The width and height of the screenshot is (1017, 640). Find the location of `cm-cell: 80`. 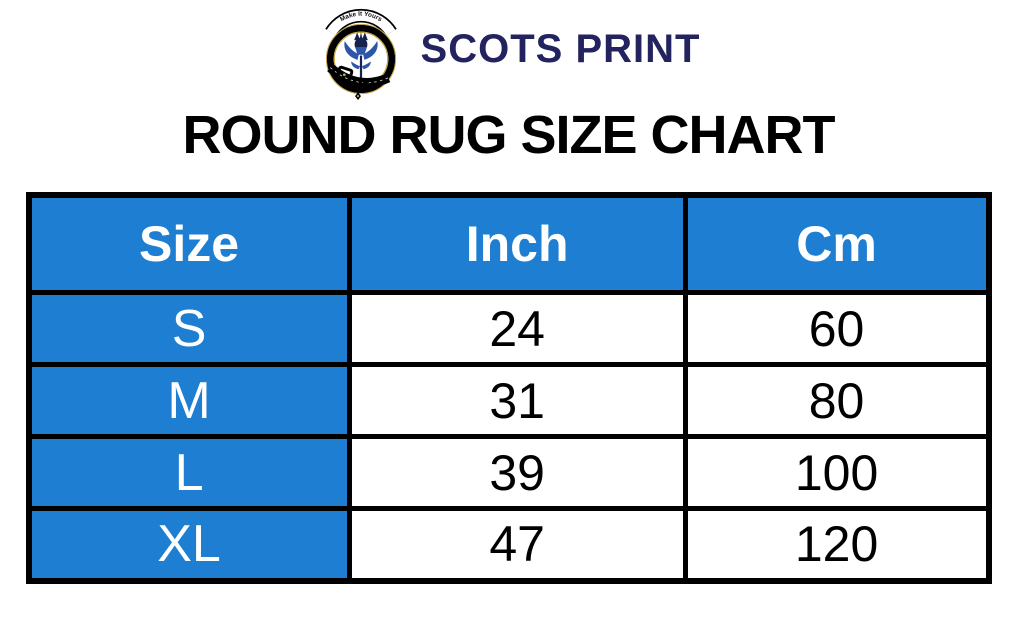

cm-cell: 80 is located at coordinates (837, 400).